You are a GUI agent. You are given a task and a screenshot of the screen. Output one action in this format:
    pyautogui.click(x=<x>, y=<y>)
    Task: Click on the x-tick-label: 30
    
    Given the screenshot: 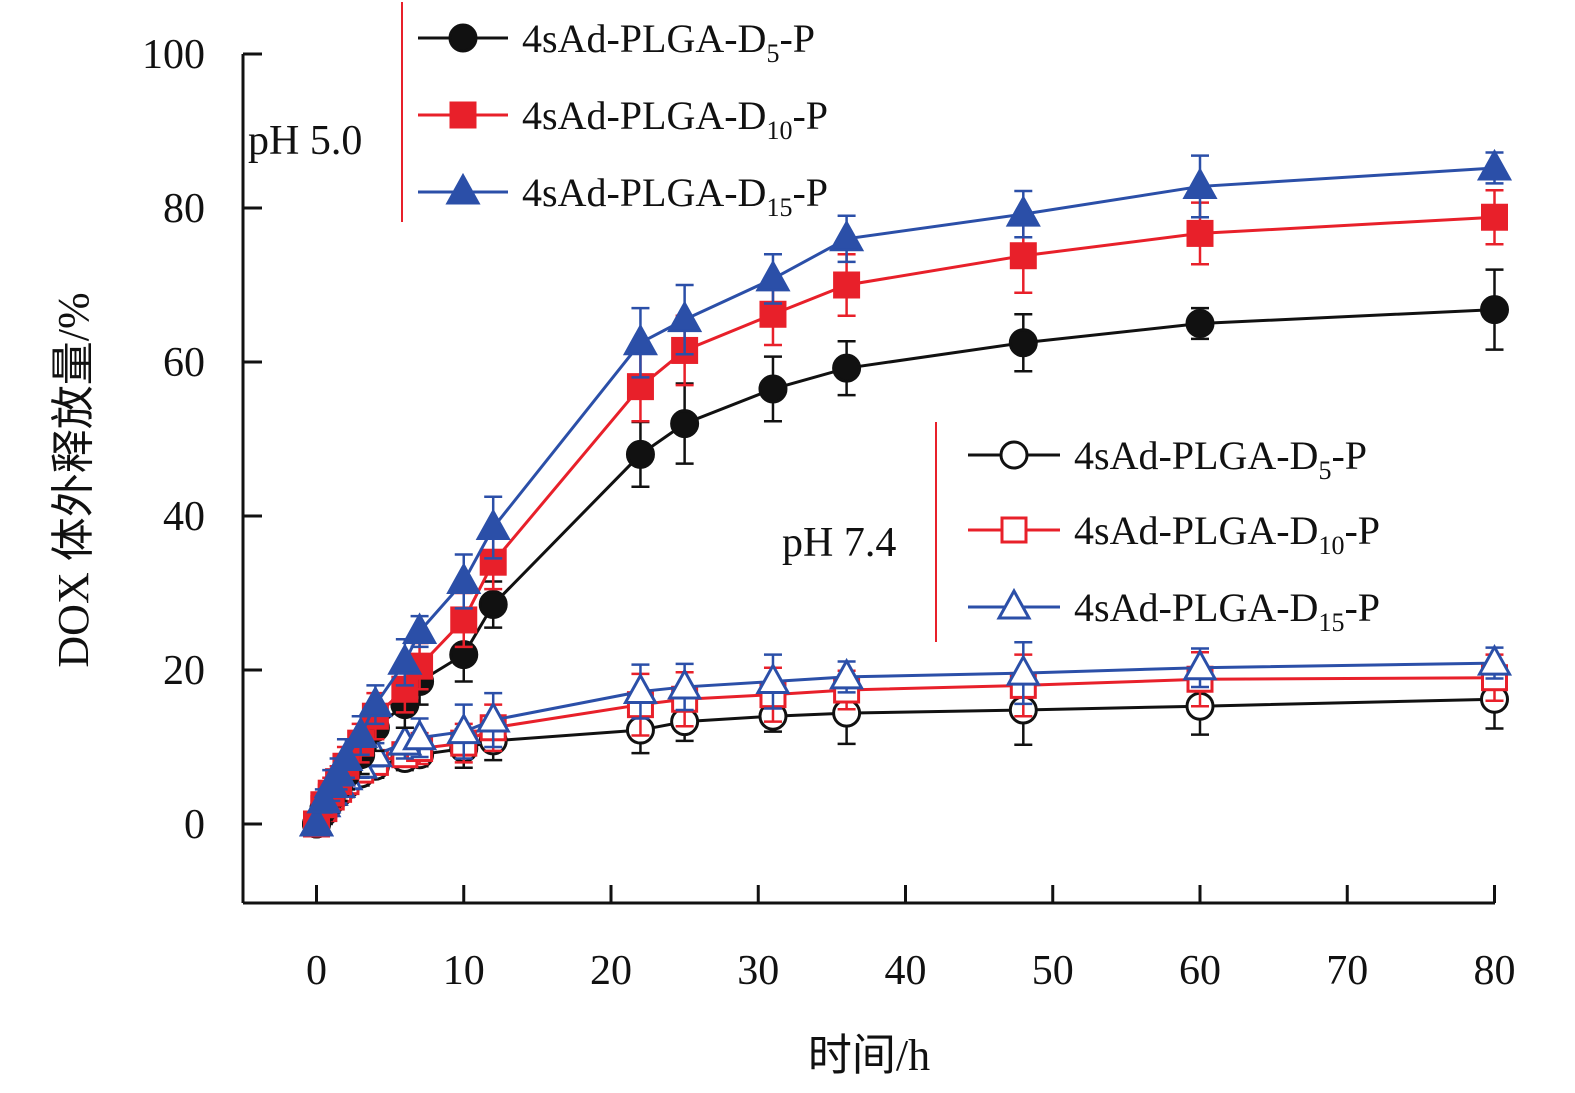 What is the action you would take?
    pyautogui.click(x=758, y=971)
    